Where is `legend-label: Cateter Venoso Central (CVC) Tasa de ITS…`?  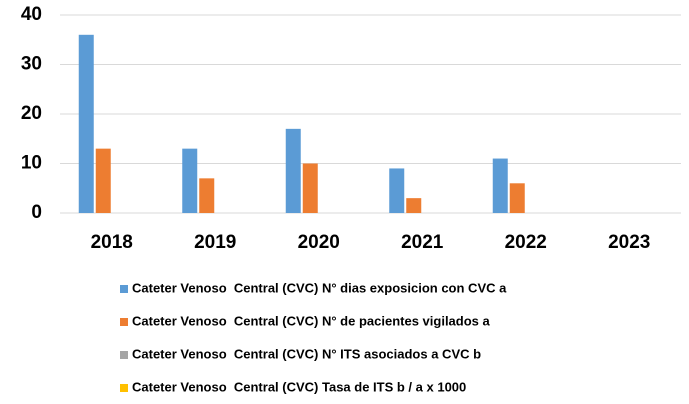
legend-label: Cateter Venoso Central (CVC) Tasa de ITS… is located at coordinates (299, 386).